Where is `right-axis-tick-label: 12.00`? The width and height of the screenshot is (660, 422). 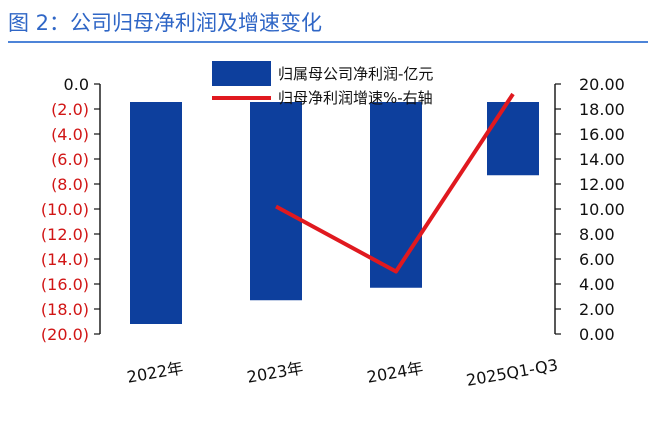 right-axis-tick-label: 12.00 is located at coordinates (602, 184).